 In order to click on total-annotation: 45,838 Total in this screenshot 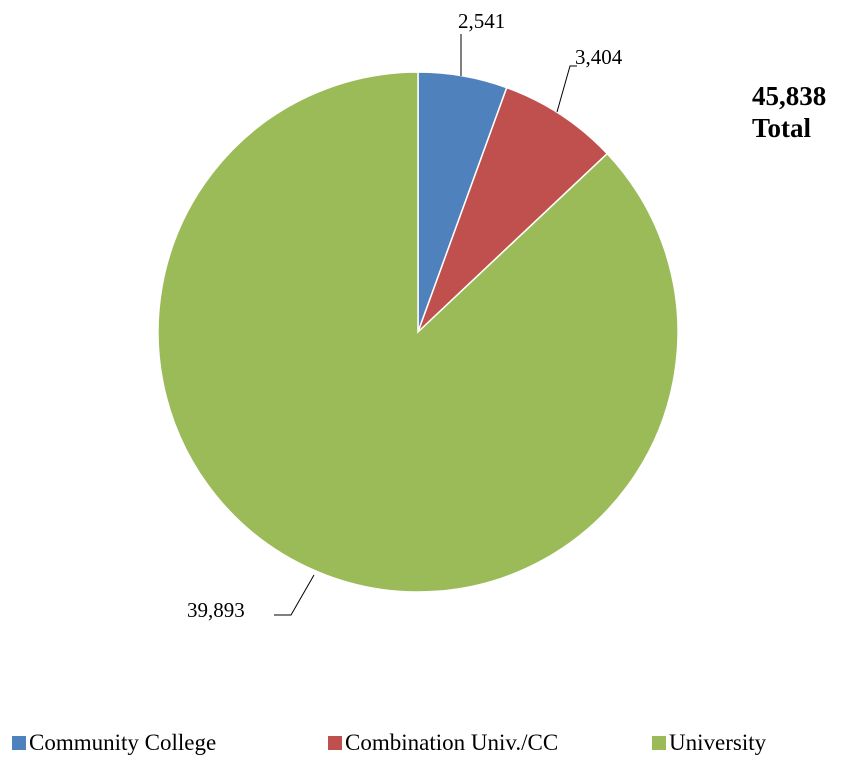, I will do `click(789, 112)`.